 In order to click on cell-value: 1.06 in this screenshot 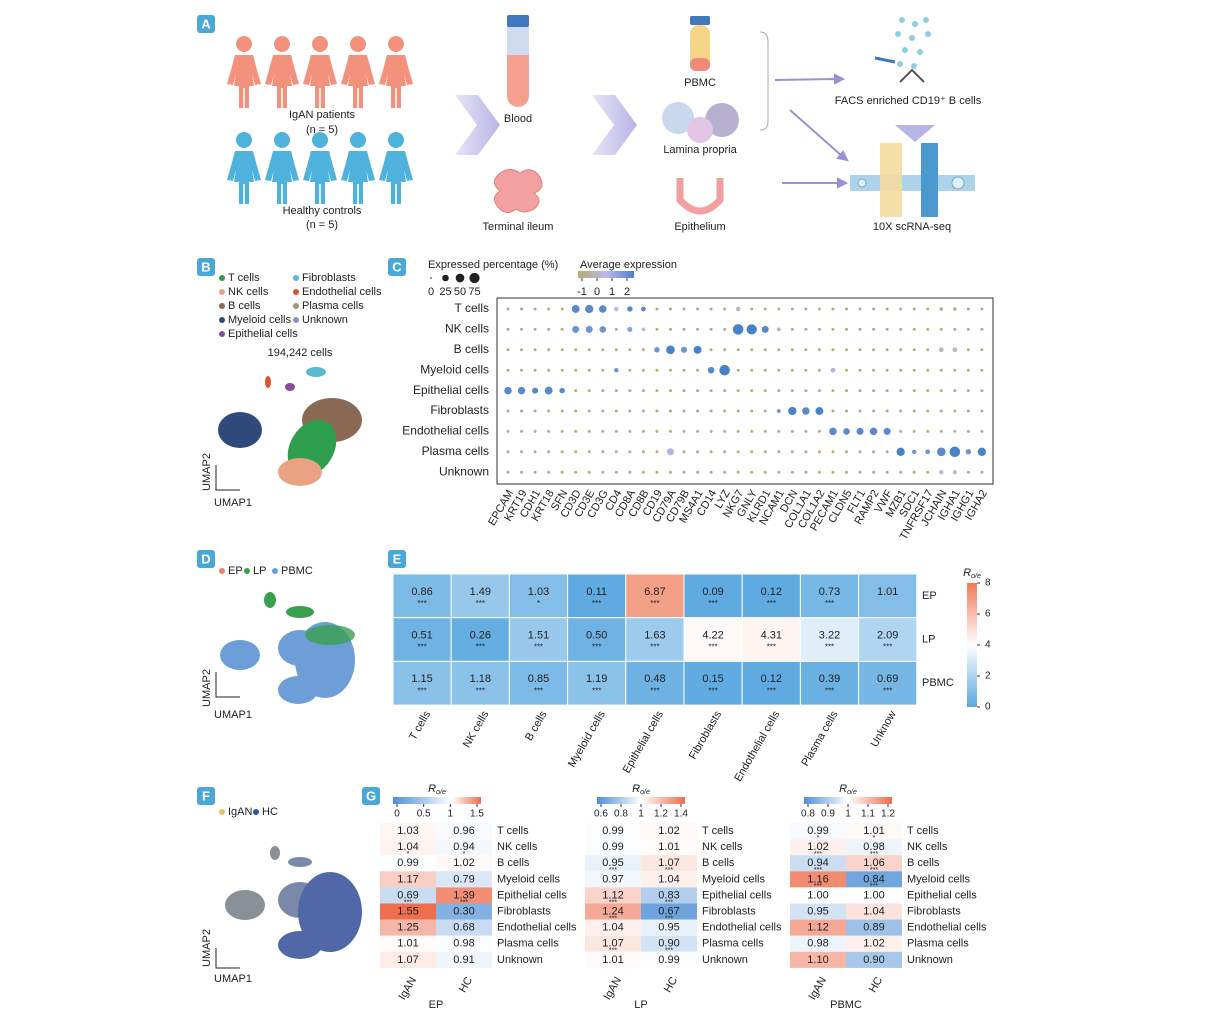, I will do `click(873, 863)`.